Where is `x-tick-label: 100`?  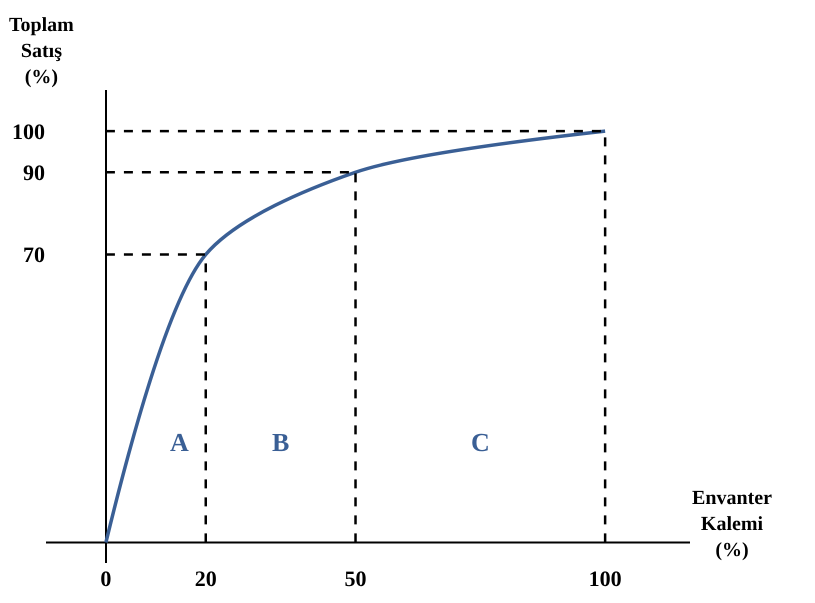 x-tick-label: 100 is located at coordinates (605, 578).